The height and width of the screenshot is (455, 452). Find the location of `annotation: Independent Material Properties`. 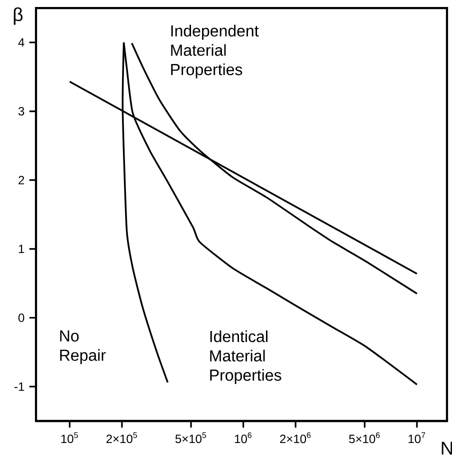

annotation: Independent Material Properties is located at coordinates (215, 51).